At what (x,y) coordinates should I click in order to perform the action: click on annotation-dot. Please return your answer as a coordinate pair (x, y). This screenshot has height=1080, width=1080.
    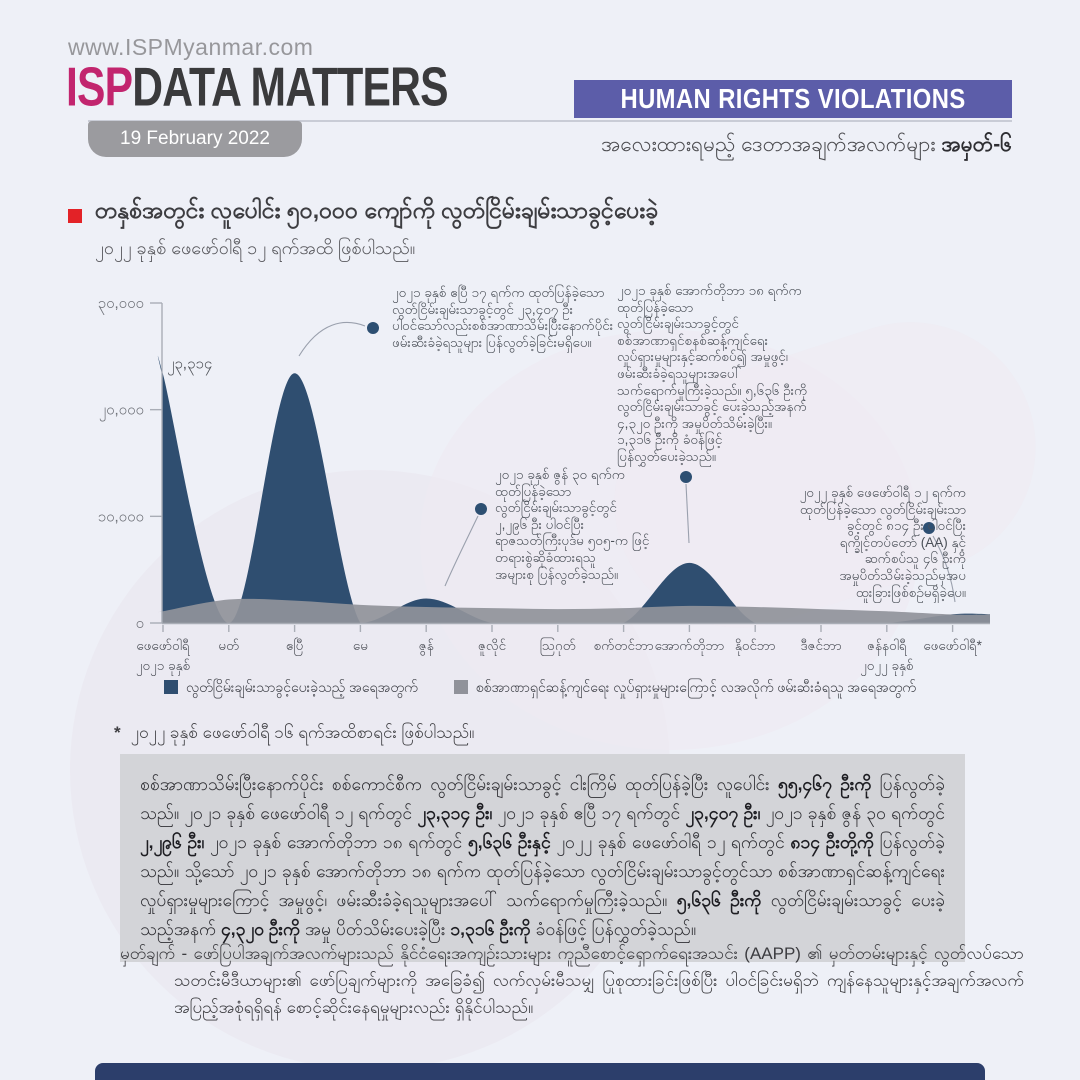
    Looking at the image, I should click on (373, 328).